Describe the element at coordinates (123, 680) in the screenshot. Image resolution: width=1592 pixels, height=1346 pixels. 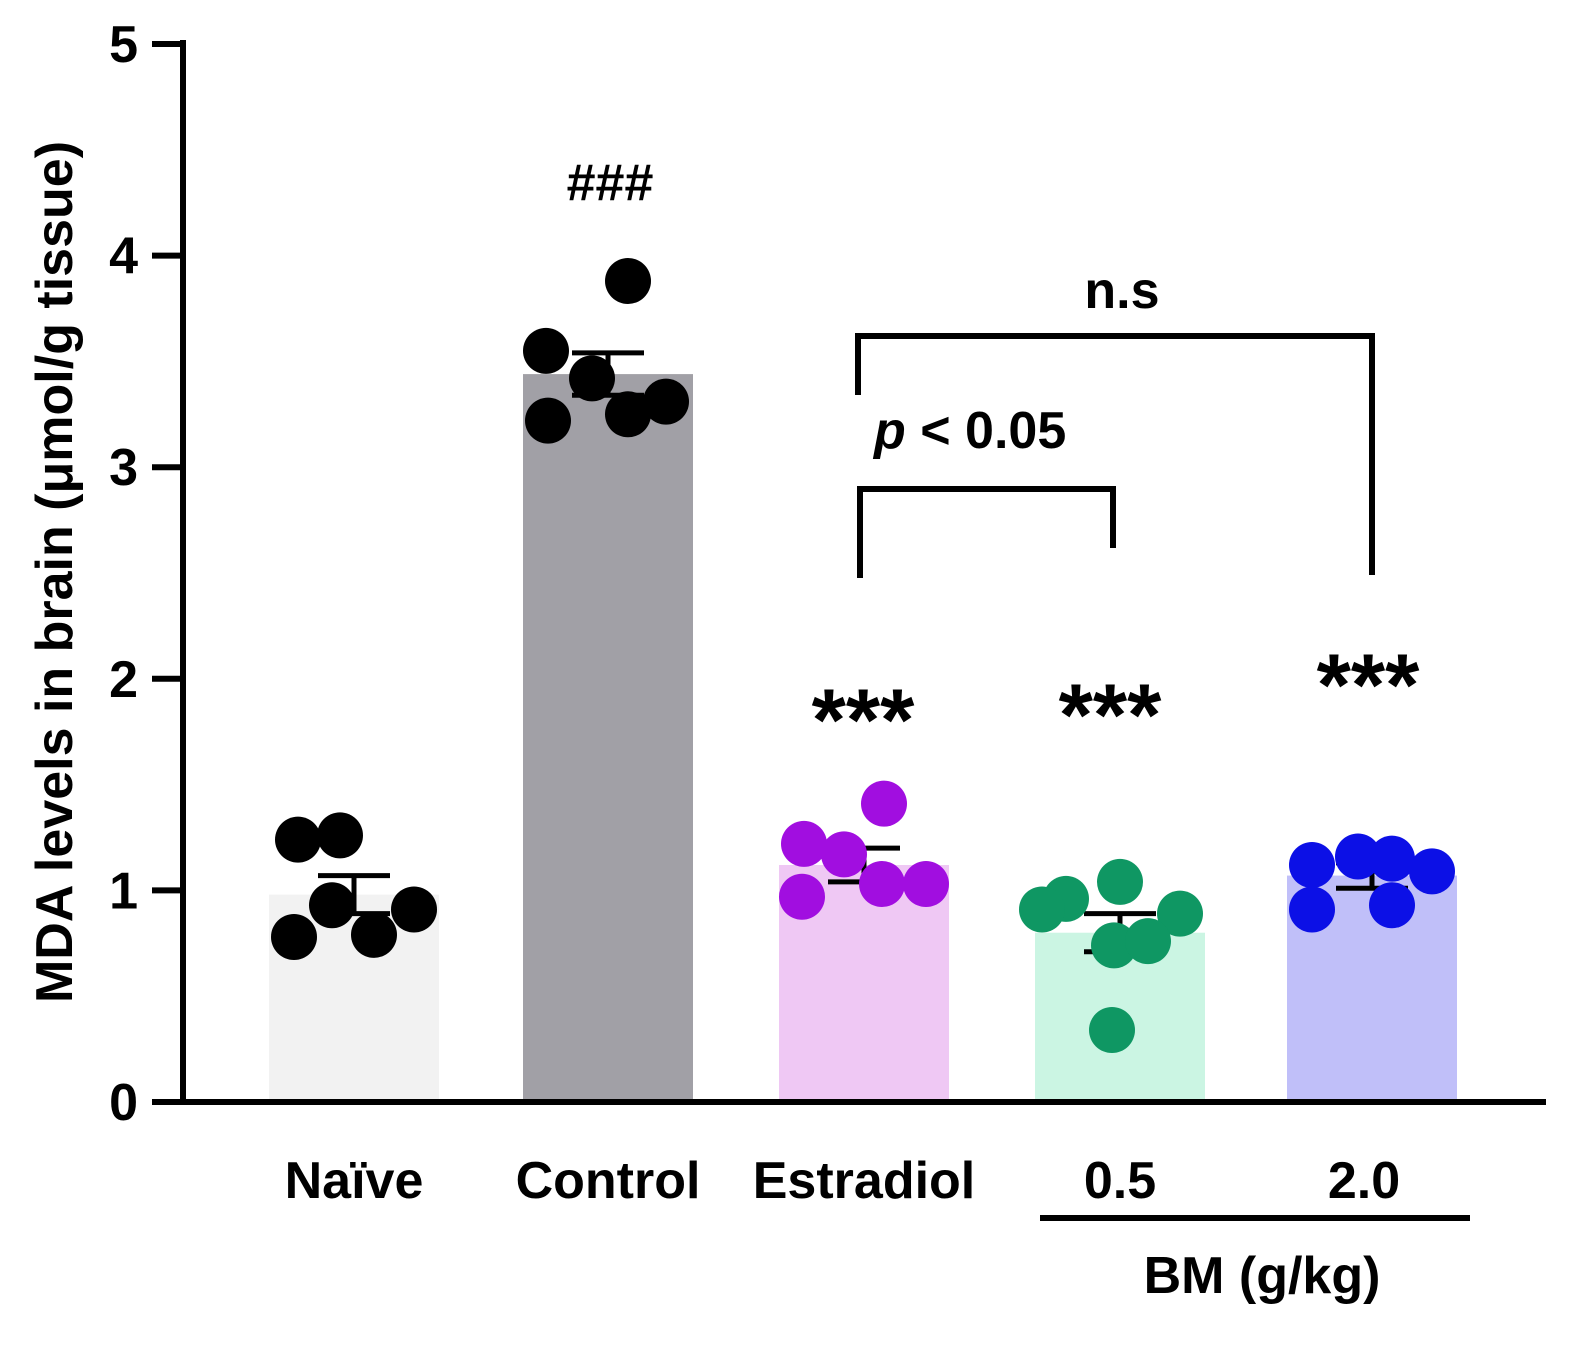
I see `y-tick-label: 2` at that location.